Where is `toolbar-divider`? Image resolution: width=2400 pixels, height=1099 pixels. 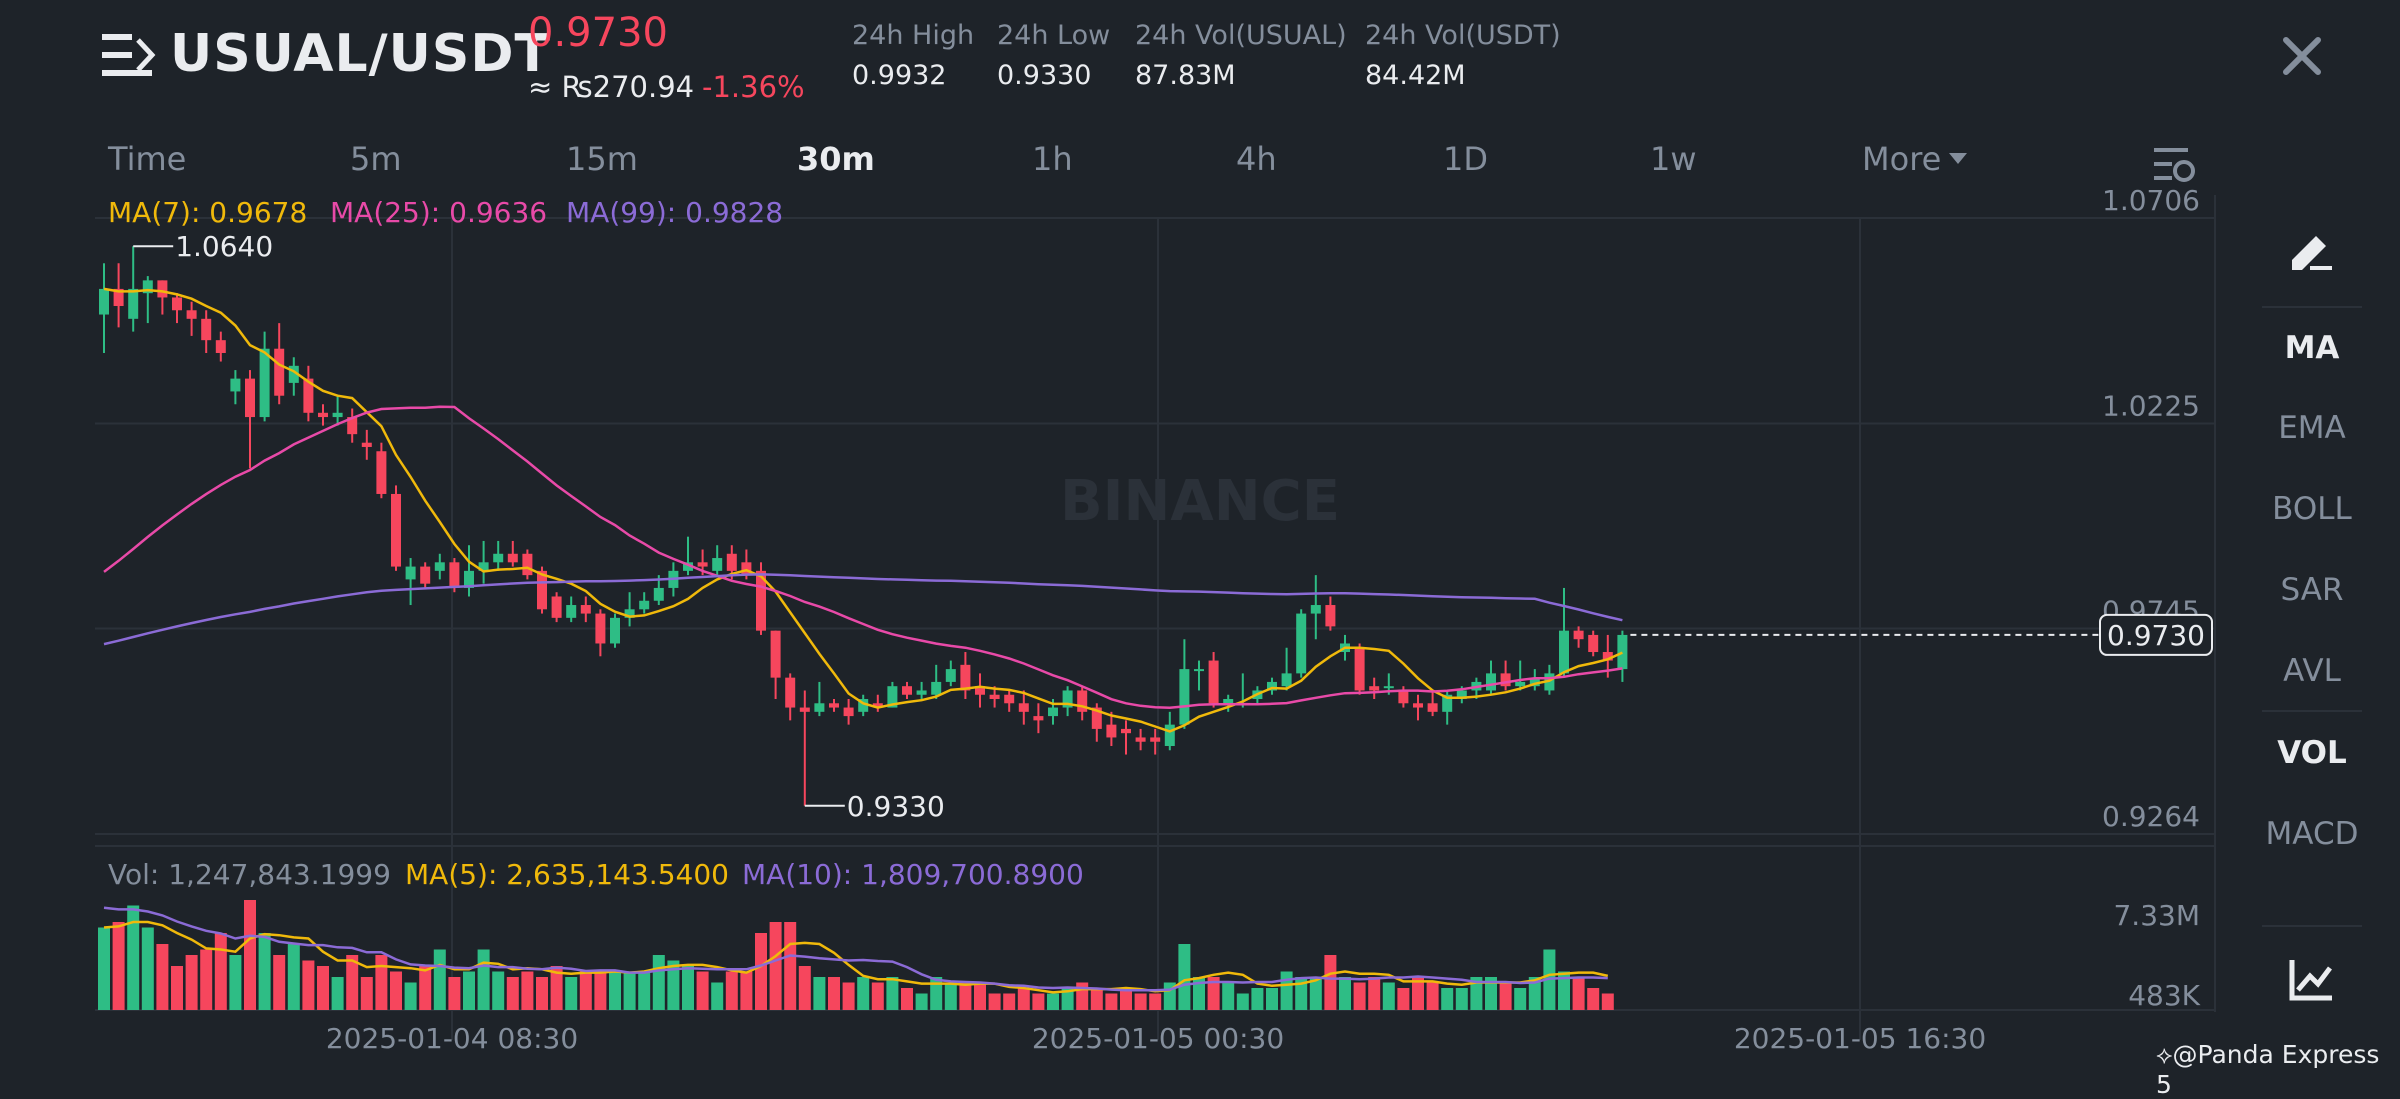
toolbar-divider is located at coordinates (2312, 711).